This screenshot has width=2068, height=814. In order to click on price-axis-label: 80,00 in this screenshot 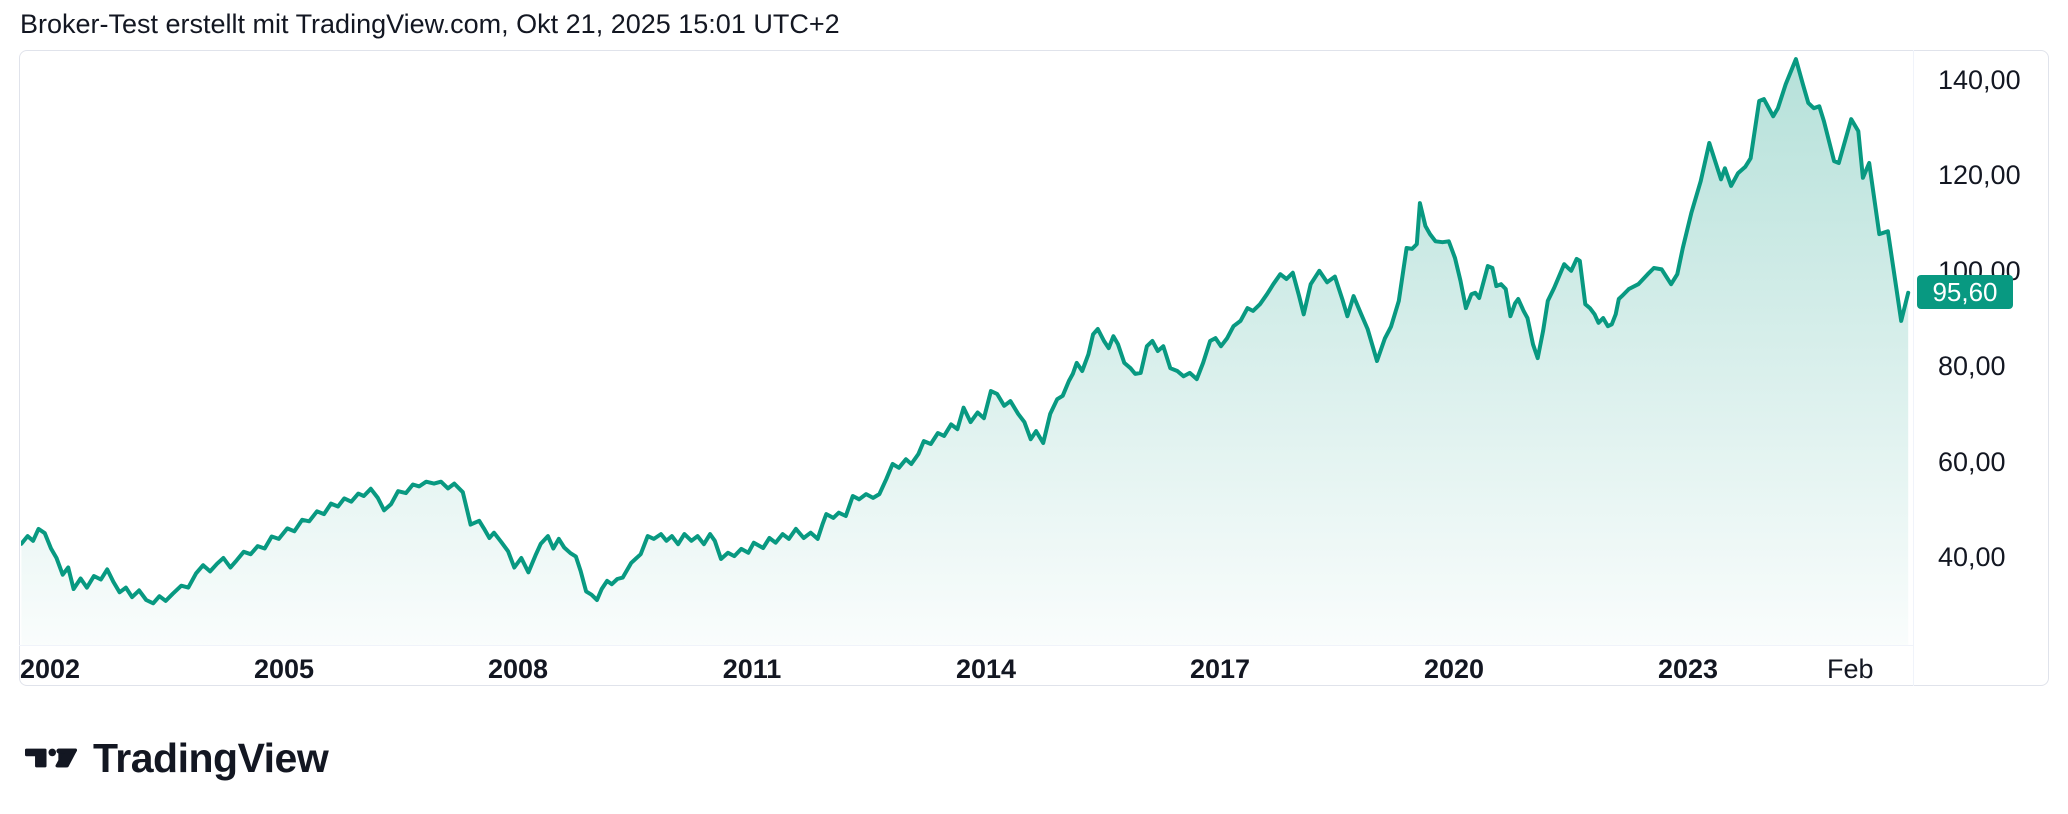, I will do `click(1972, 366)`.